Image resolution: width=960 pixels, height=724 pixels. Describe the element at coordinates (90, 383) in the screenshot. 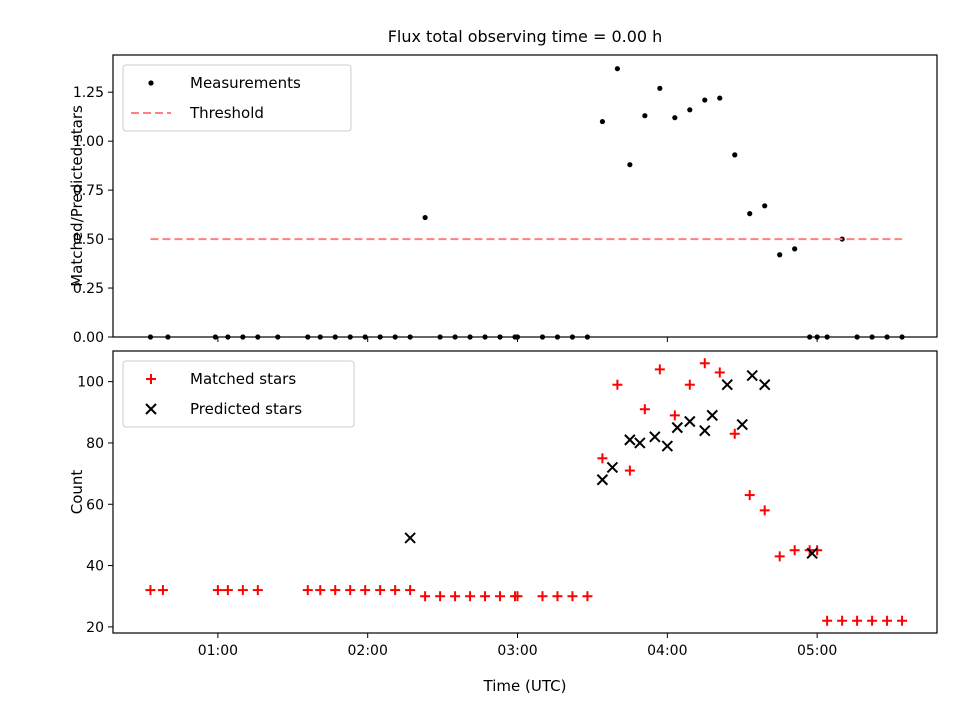

I see `y-tick-label: 100` at that location.